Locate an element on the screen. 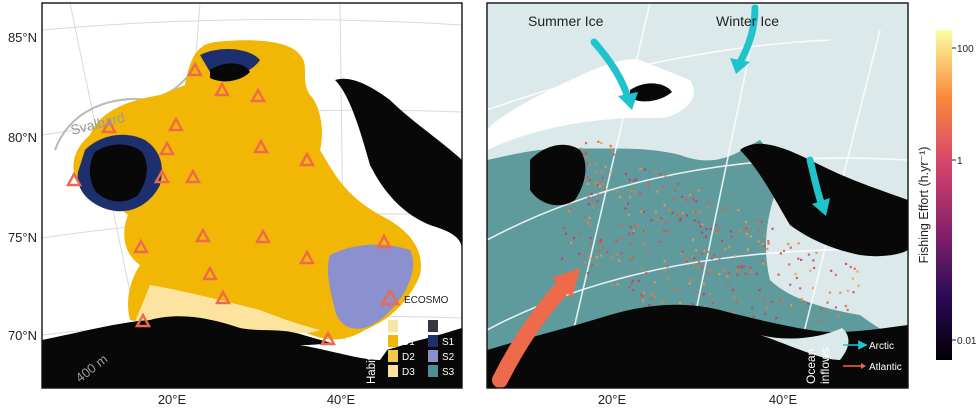 This screenshot has height=410, width=977. habitat-label-s0: S0 is located at coordinates (448, 327).